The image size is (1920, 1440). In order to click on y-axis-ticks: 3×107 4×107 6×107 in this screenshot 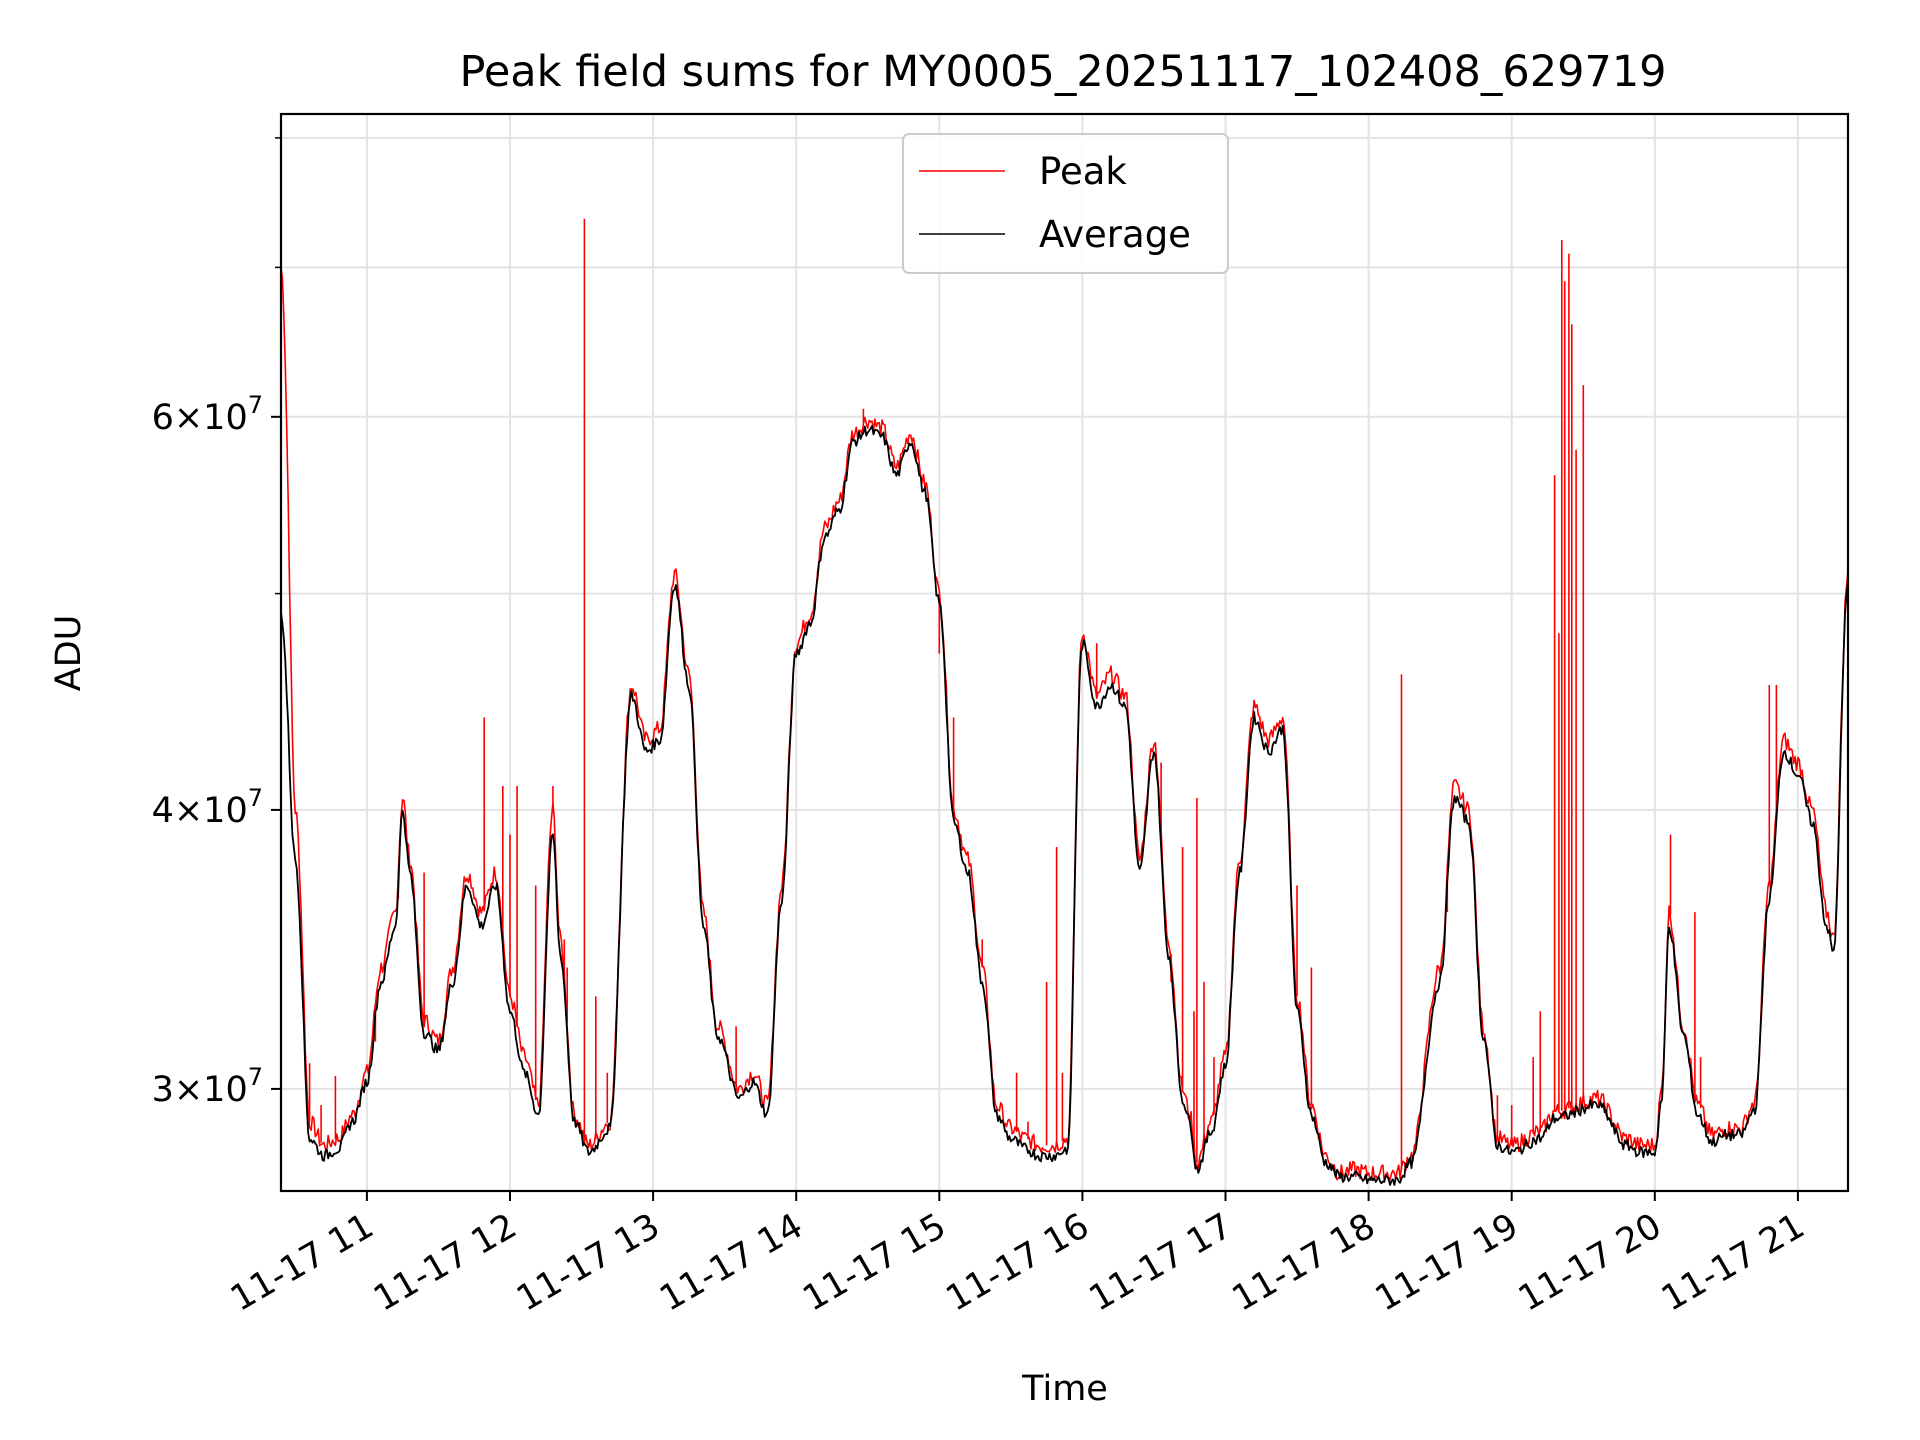, I will do `click(216, 623)`.